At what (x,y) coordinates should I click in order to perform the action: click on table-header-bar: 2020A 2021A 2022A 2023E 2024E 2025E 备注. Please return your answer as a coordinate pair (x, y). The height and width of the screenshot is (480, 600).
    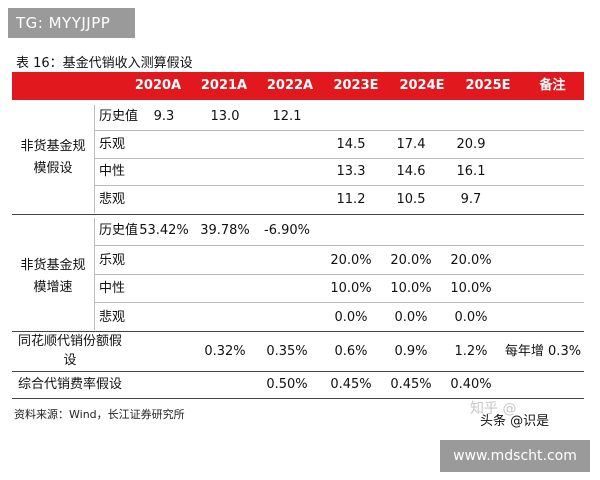
    Looking at the image, I should click on (298, 86).